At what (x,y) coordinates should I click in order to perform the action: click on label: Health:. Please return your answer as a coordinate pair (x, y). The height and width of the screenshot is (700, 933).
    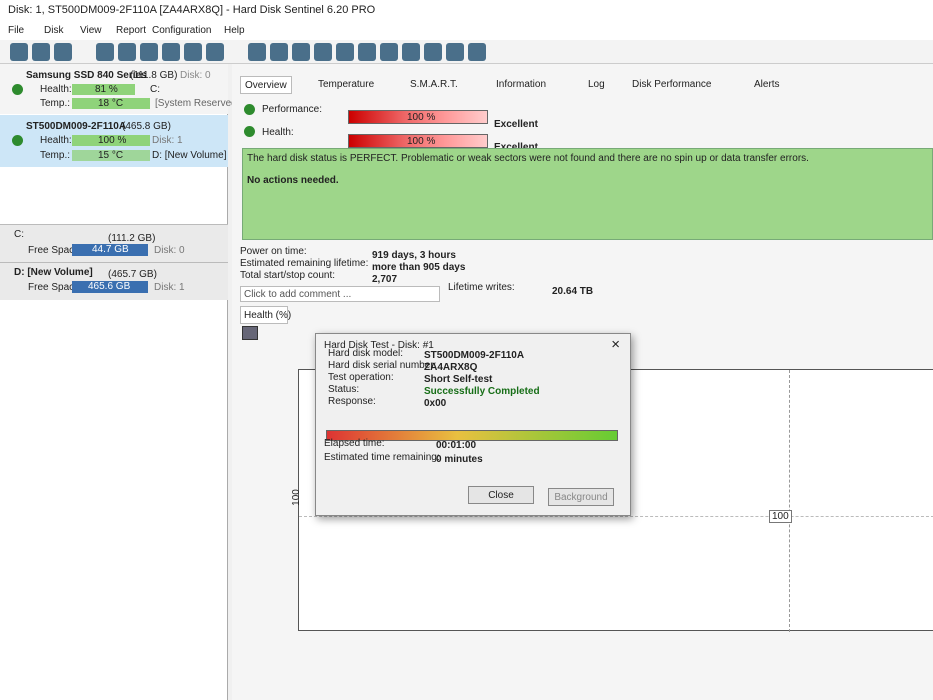
    Looking at the image, I should click on (56, 140).